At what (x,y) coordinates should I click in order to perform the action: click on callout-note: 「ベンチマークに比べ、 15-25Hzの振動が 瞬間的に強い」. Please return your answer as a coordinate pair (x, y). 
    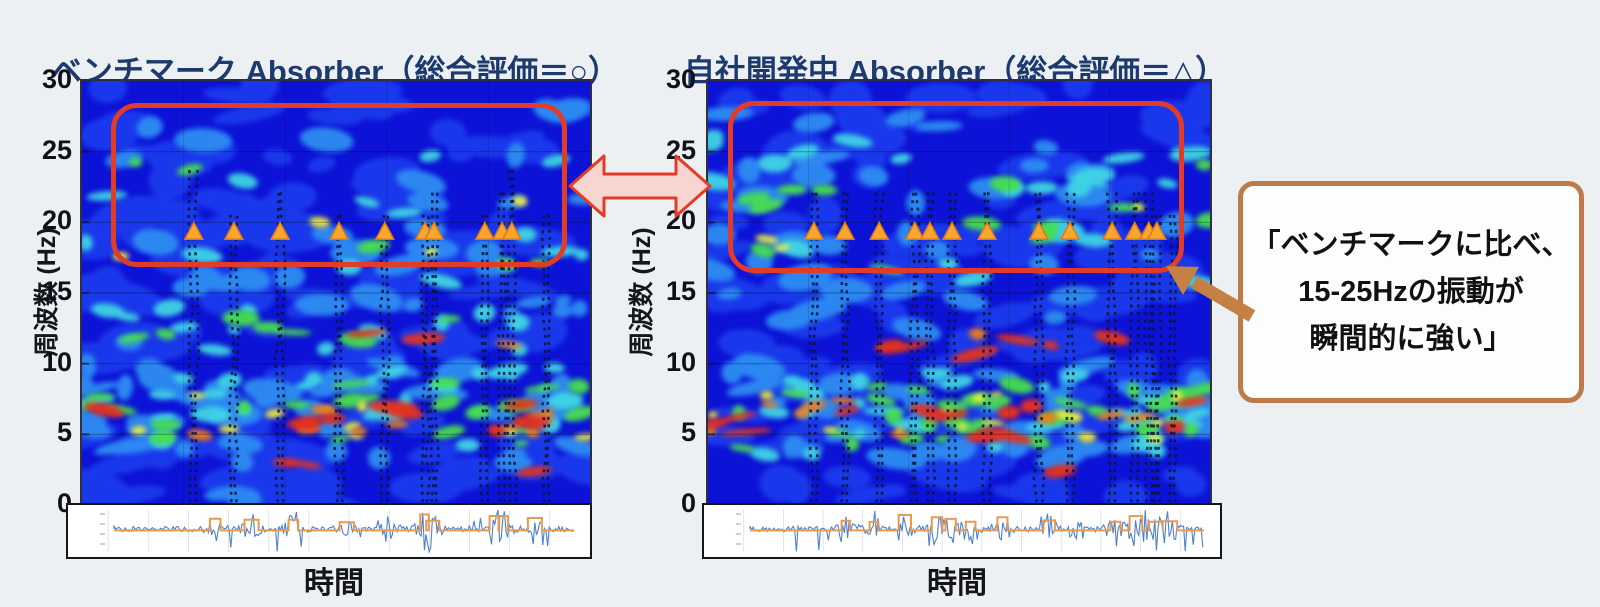
    Looking at the image, I should click on (1411, 292).